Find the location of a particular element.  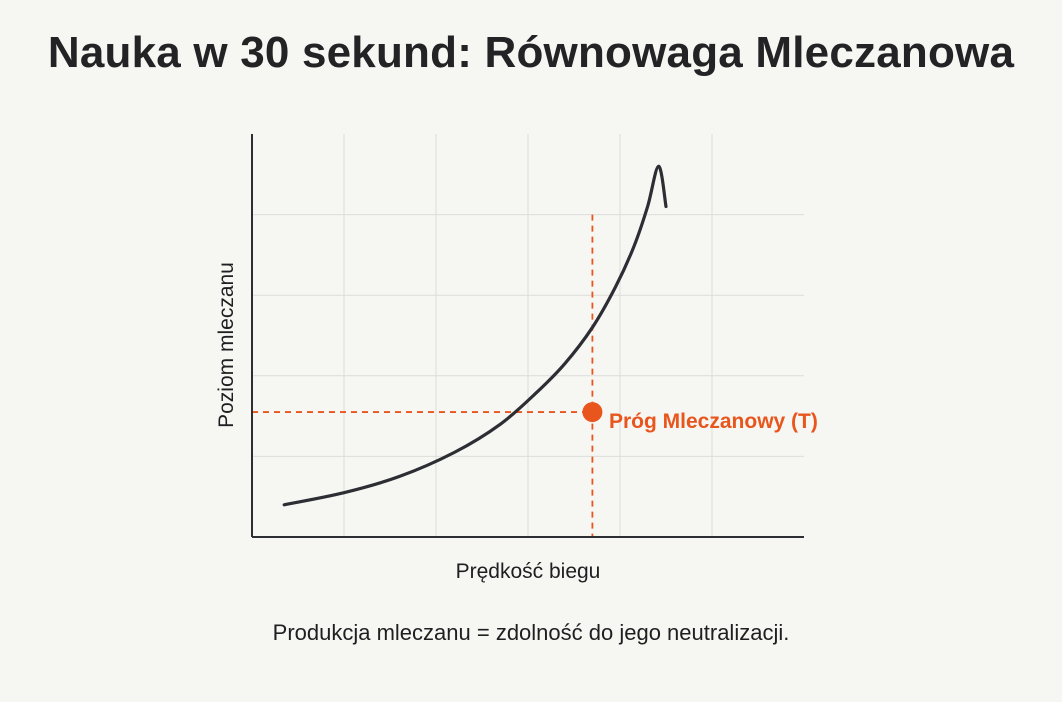

chart-title: Nauka w 30 sekund: Równowaga Mleczanowa is located at coordinates (531, 52).